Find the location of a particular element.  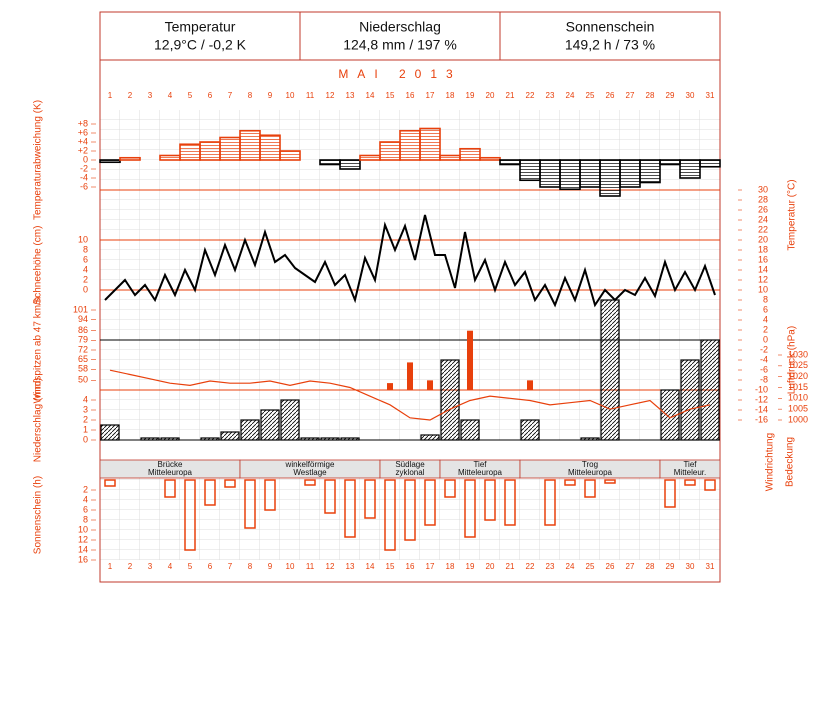

axis-label: Temperatur (°C) is located at coordinates (792, 214).